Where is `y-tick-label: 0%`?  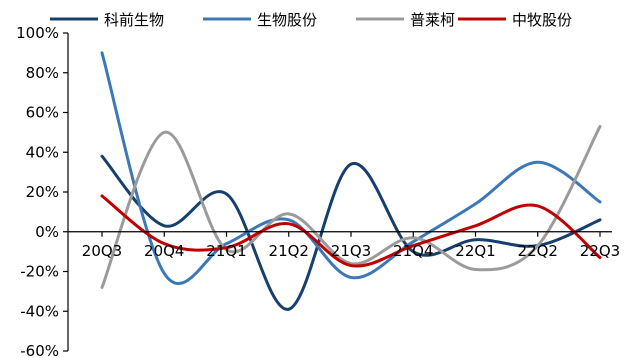 y-tick-label: 0% is located at coordinates (47, 232).